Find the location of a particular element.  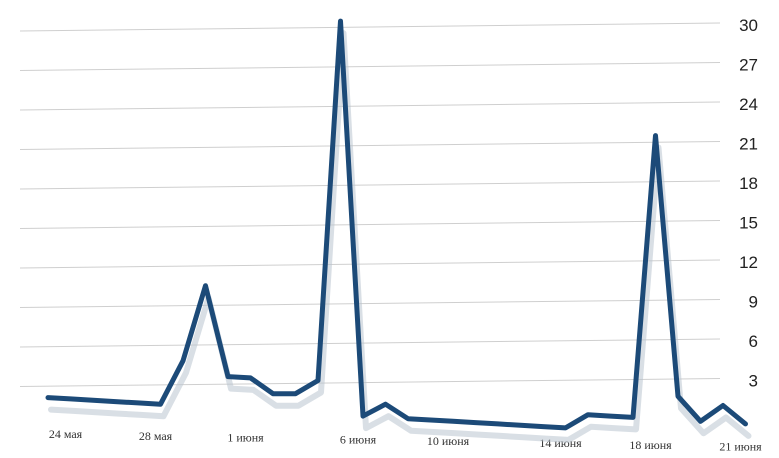

y-tick-label: 30 is located at coordinates (748, 25).